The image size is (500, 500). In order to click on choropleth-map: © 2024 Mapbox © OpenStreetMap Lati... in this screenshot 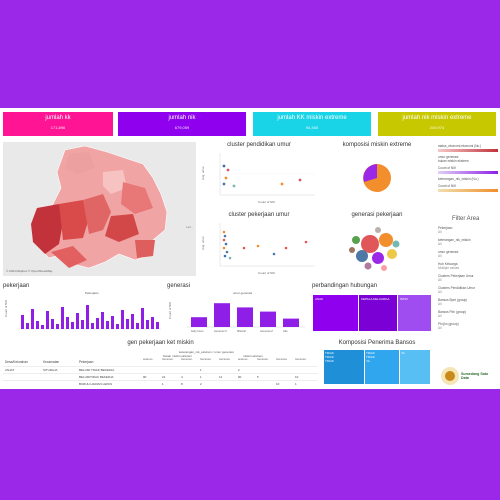, I will do `click(99, 209)`.